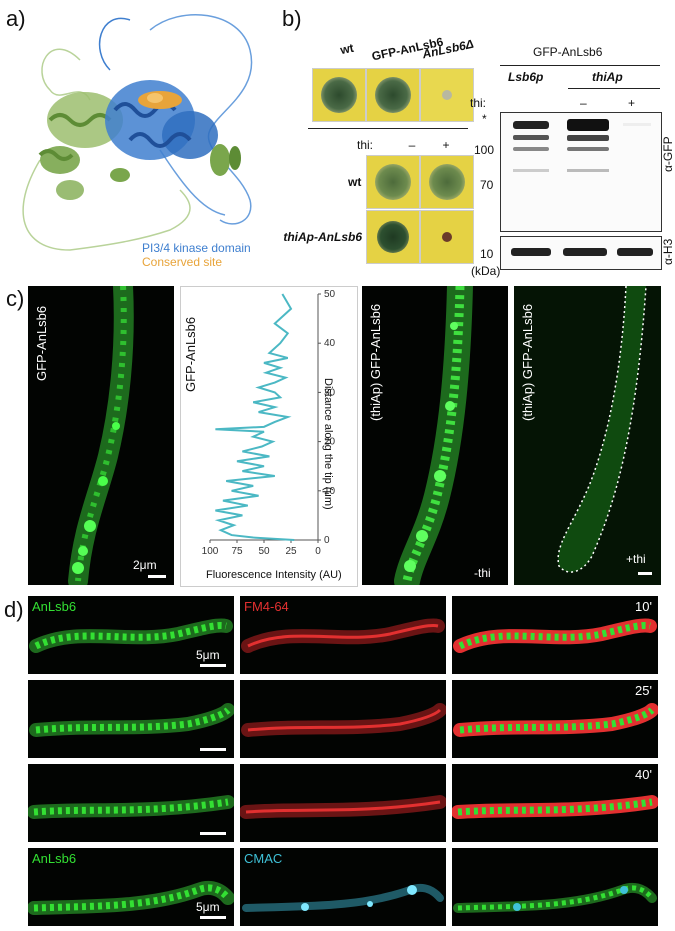 The width and height of the screenshot is (675, 931). What do you see at coordinates (555, 719) in the screenshot?
I see `d-micrograph-r2-c3: 25'` at bounding box center [555, 719].